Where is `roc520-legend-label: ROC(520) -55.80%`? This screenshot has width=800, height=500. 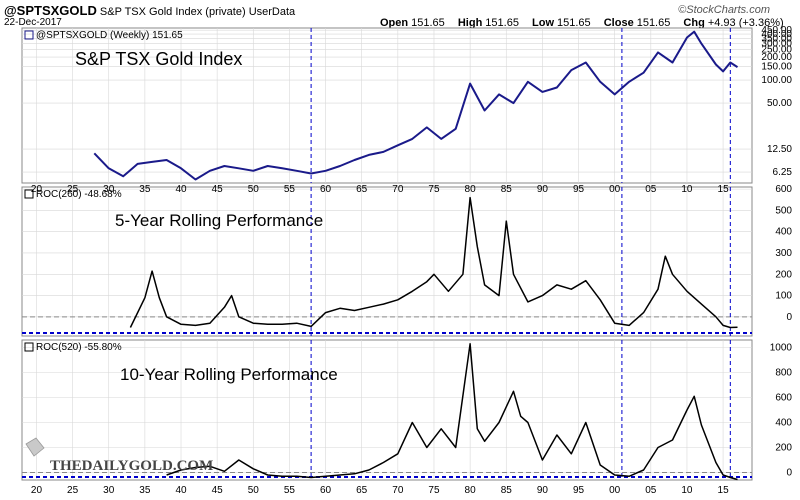
roc520-legend-label: ROC(520) -55.80% is located at coordinates (79, 347).